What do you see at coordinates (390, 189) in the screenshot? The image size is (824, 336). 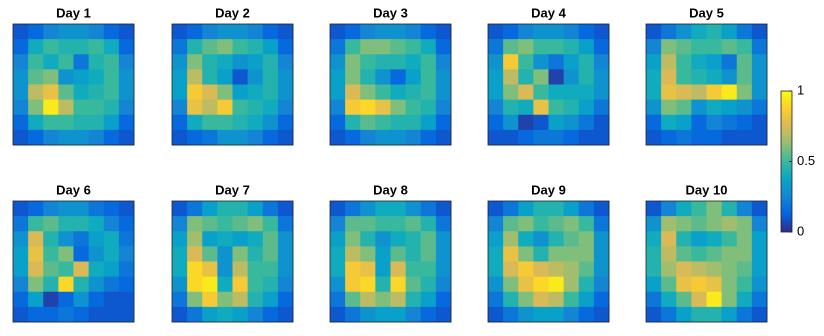 I see `panel-title: Day 8` at bounding box center [390, 189].